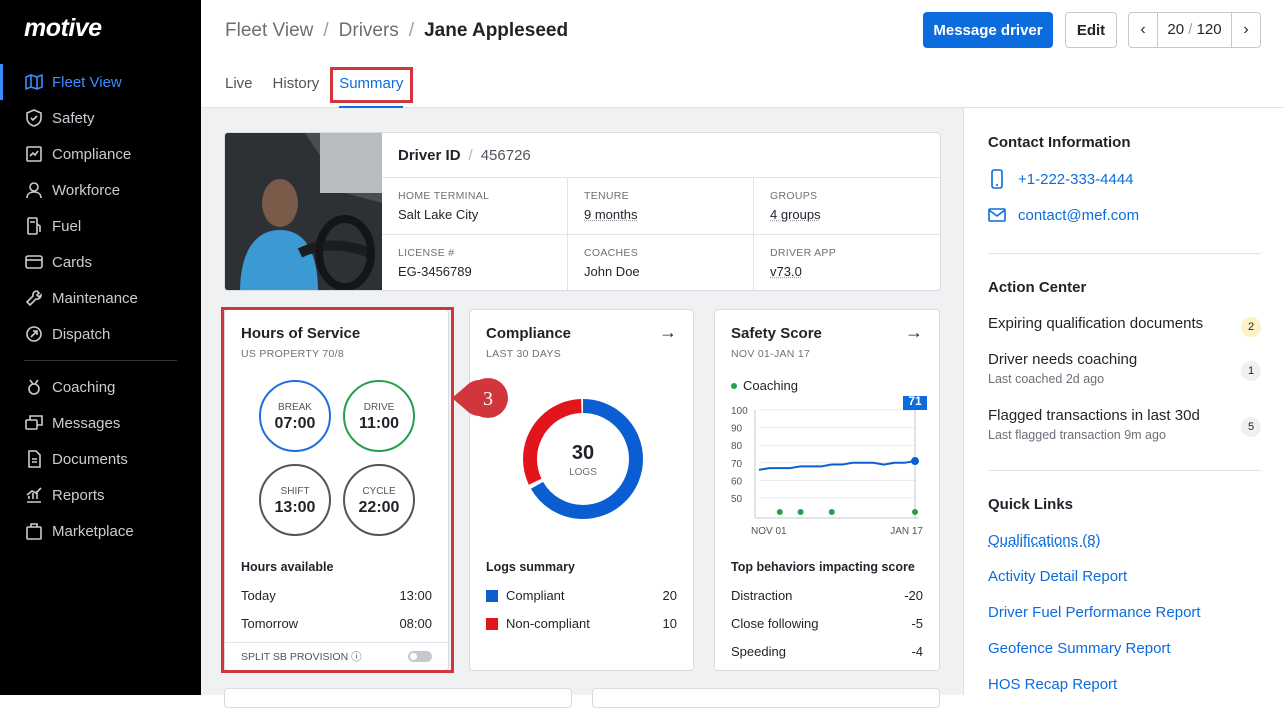  Describe the element at coordinates (847, 214) in the screenshot. I see `field-value: 4 groups` at that location.